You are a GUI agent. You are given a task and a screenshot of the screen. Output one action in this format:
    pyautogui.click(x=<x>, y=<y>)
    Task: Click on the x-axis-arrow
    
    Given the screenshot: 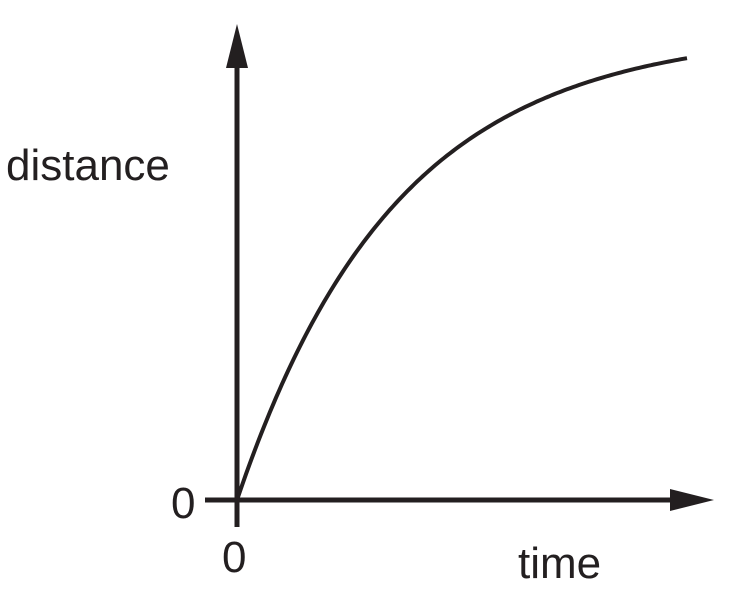 What is the action you would take?
    pyautogui.click(x=692, y=500)
    